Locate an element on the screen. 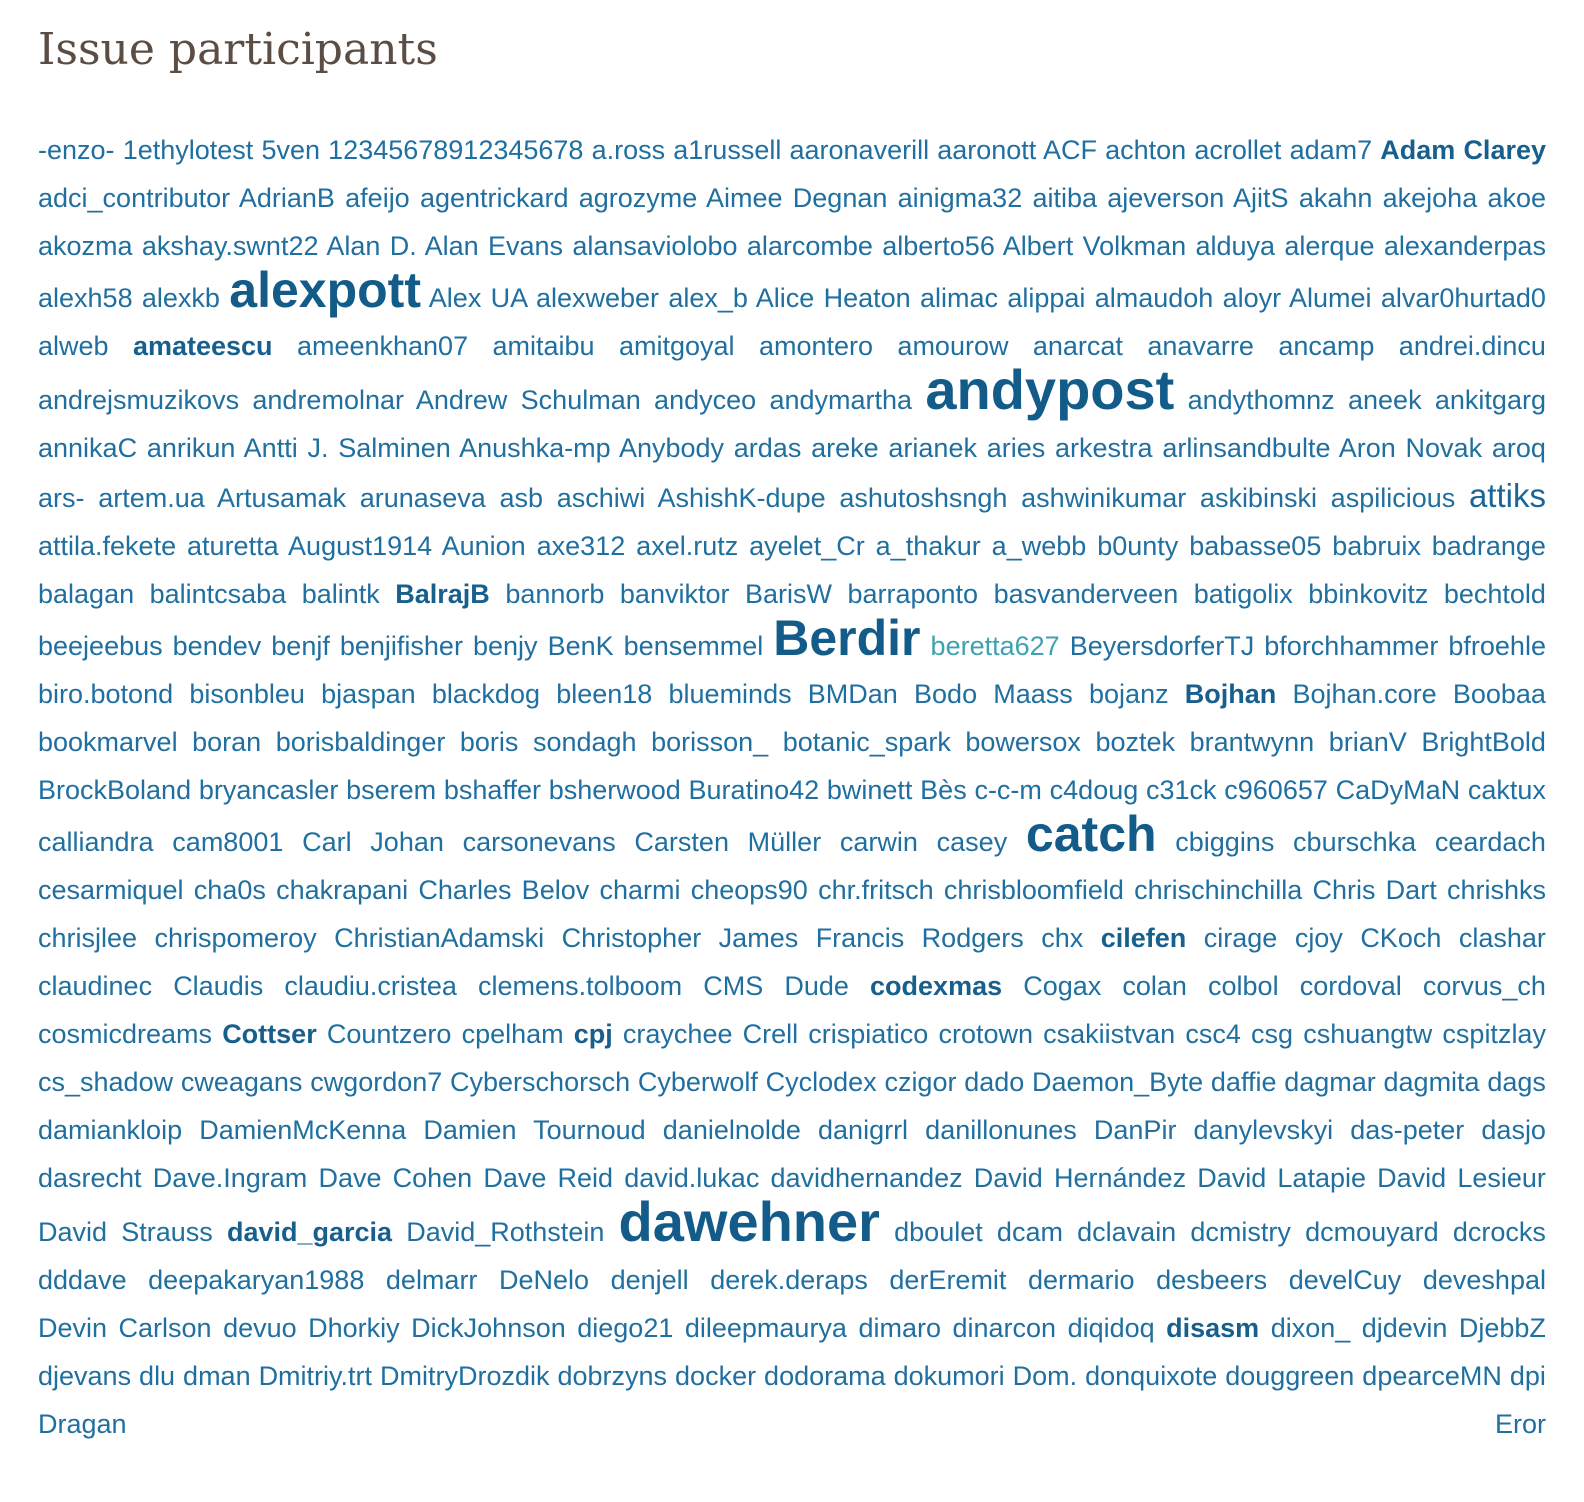  participant-link: colbol is located at coordinates (1243, 986).